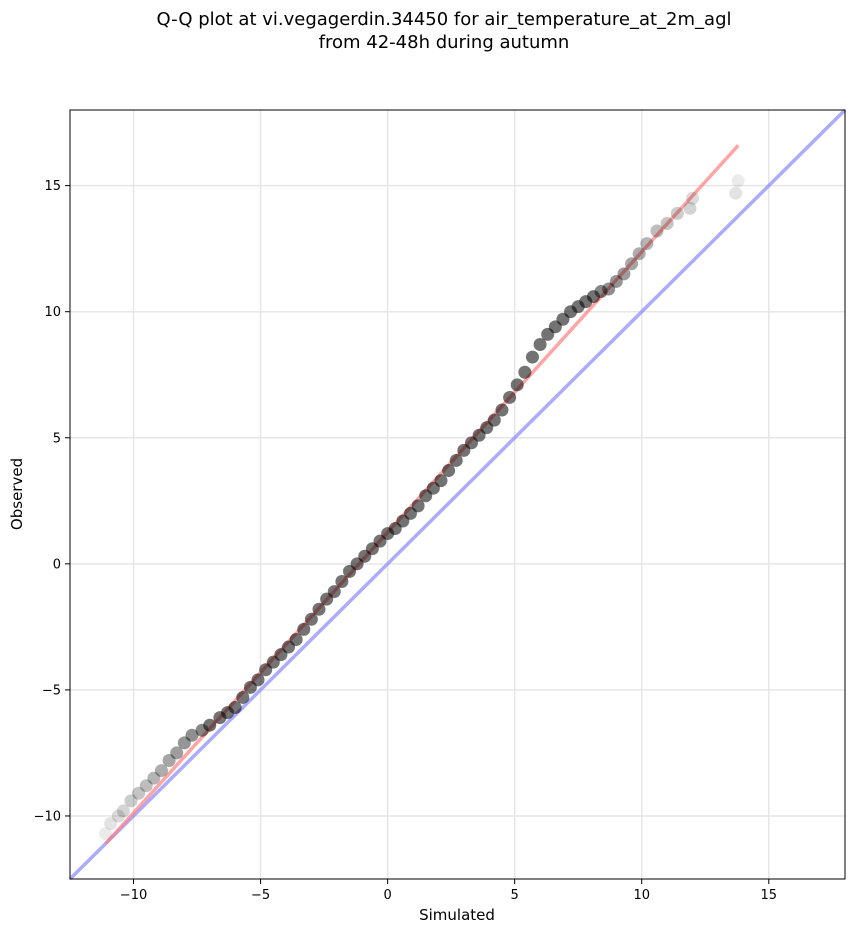 This screenshot has height=934, width=854. What do you see at coordinates (57, 438) in the screenshot?
I see `y-tick-label: 5` at bounding box center [57, 438].